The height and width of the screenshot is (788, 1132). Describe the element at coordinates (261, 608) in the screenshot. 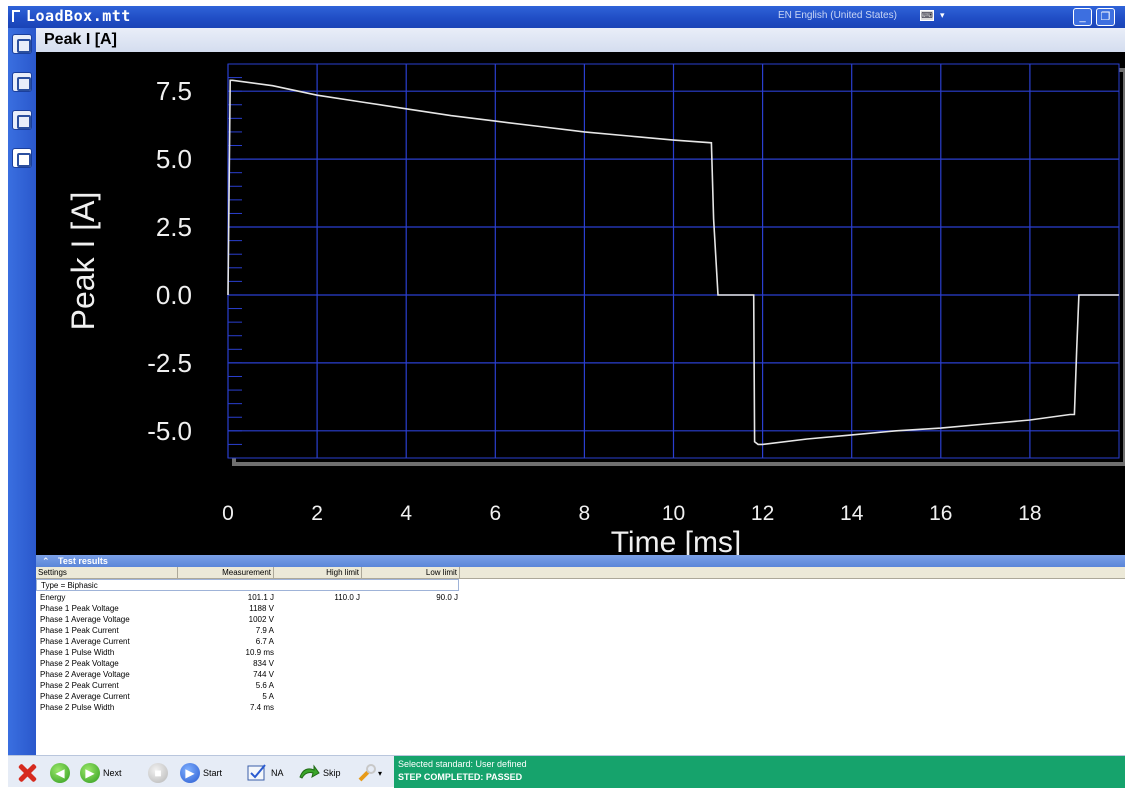

I see `result-measurement: 1188 V` at that location.